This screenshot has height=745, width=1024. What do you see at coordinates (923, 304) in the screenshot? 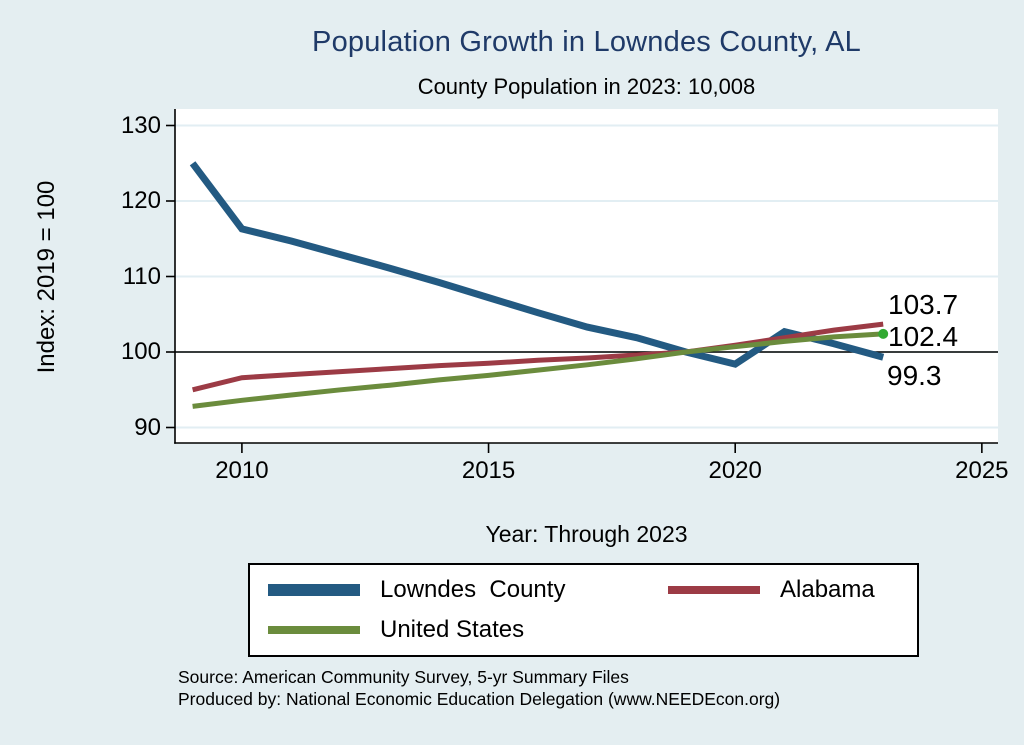
I see `end-label-alabama: 103.7` at bounding box center [923, 304].